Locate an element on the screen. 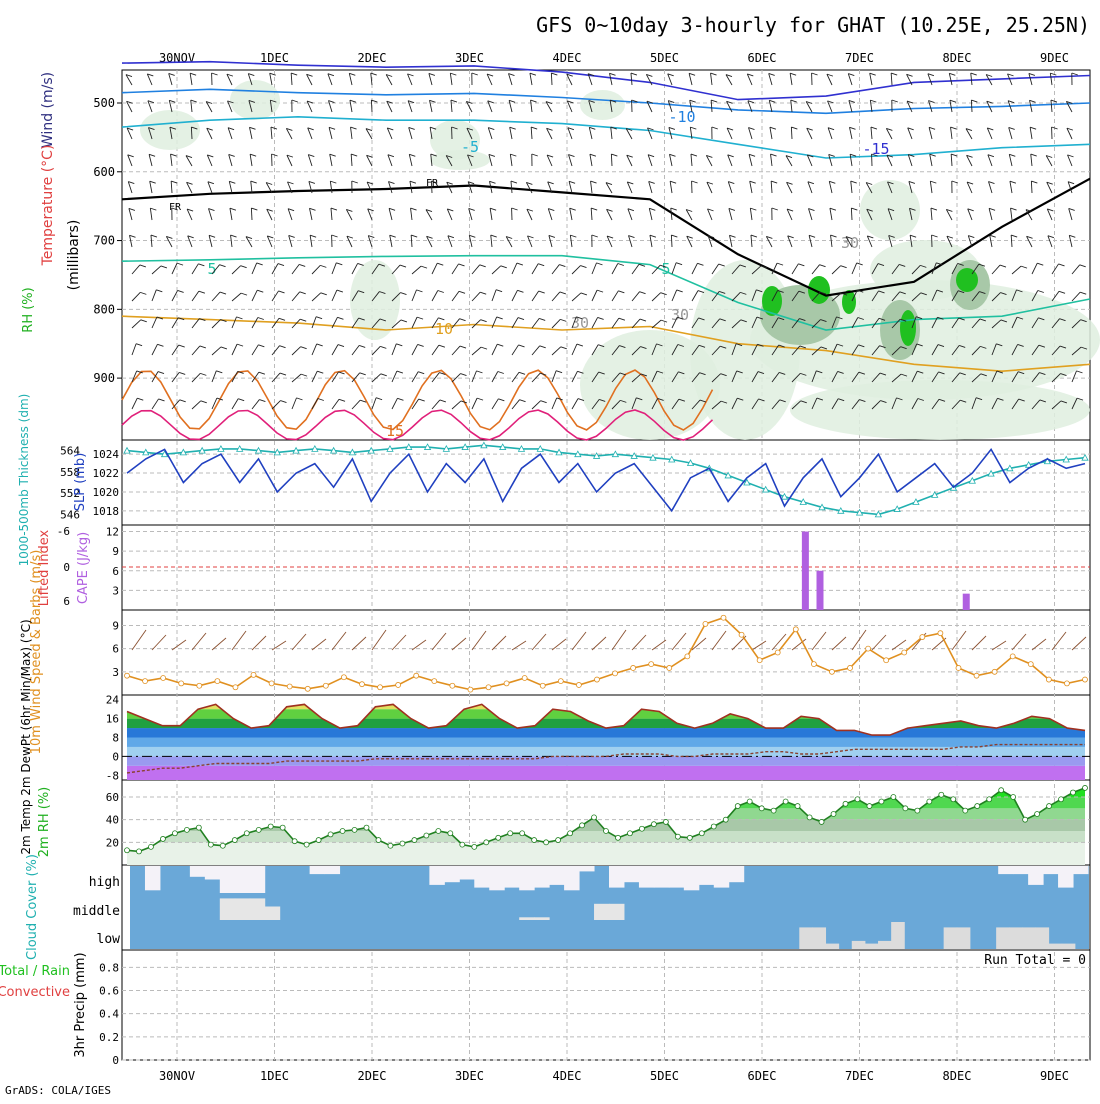  wind-tick-label: 9 is located at coordinates (115, 625).